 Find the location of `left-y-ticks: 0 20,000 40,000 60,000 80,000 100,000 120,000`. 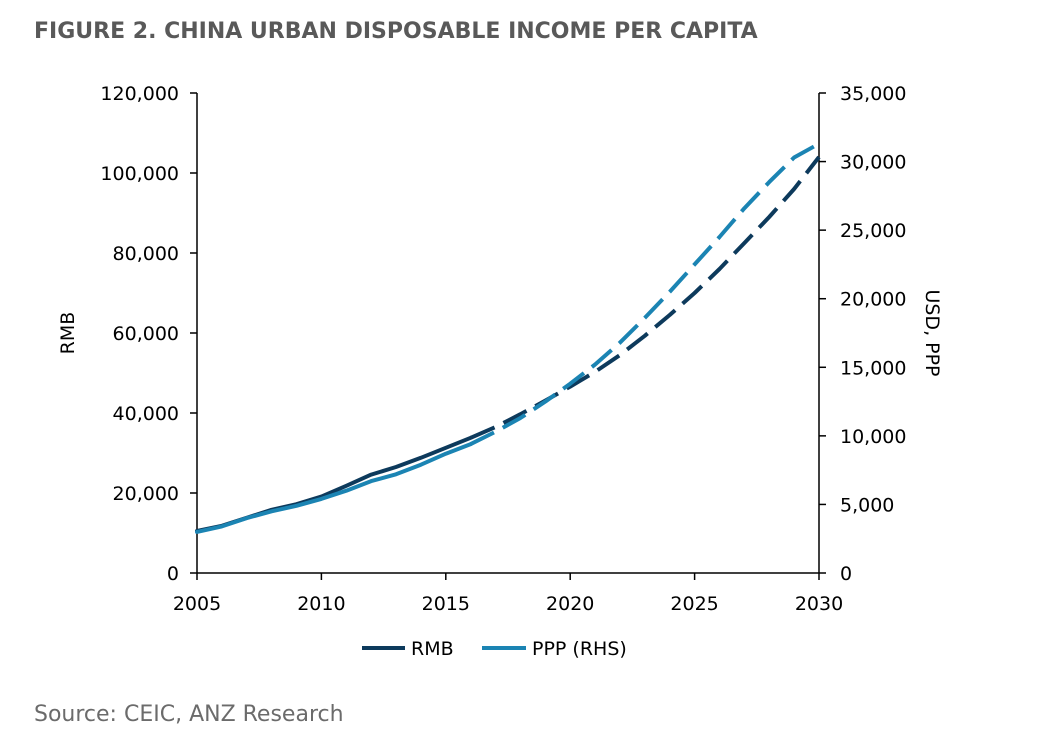

left-y-ticks: 0 20,000 40,000 60,000 80,000 100,000 120,000 is located at coordinates (148, 334).